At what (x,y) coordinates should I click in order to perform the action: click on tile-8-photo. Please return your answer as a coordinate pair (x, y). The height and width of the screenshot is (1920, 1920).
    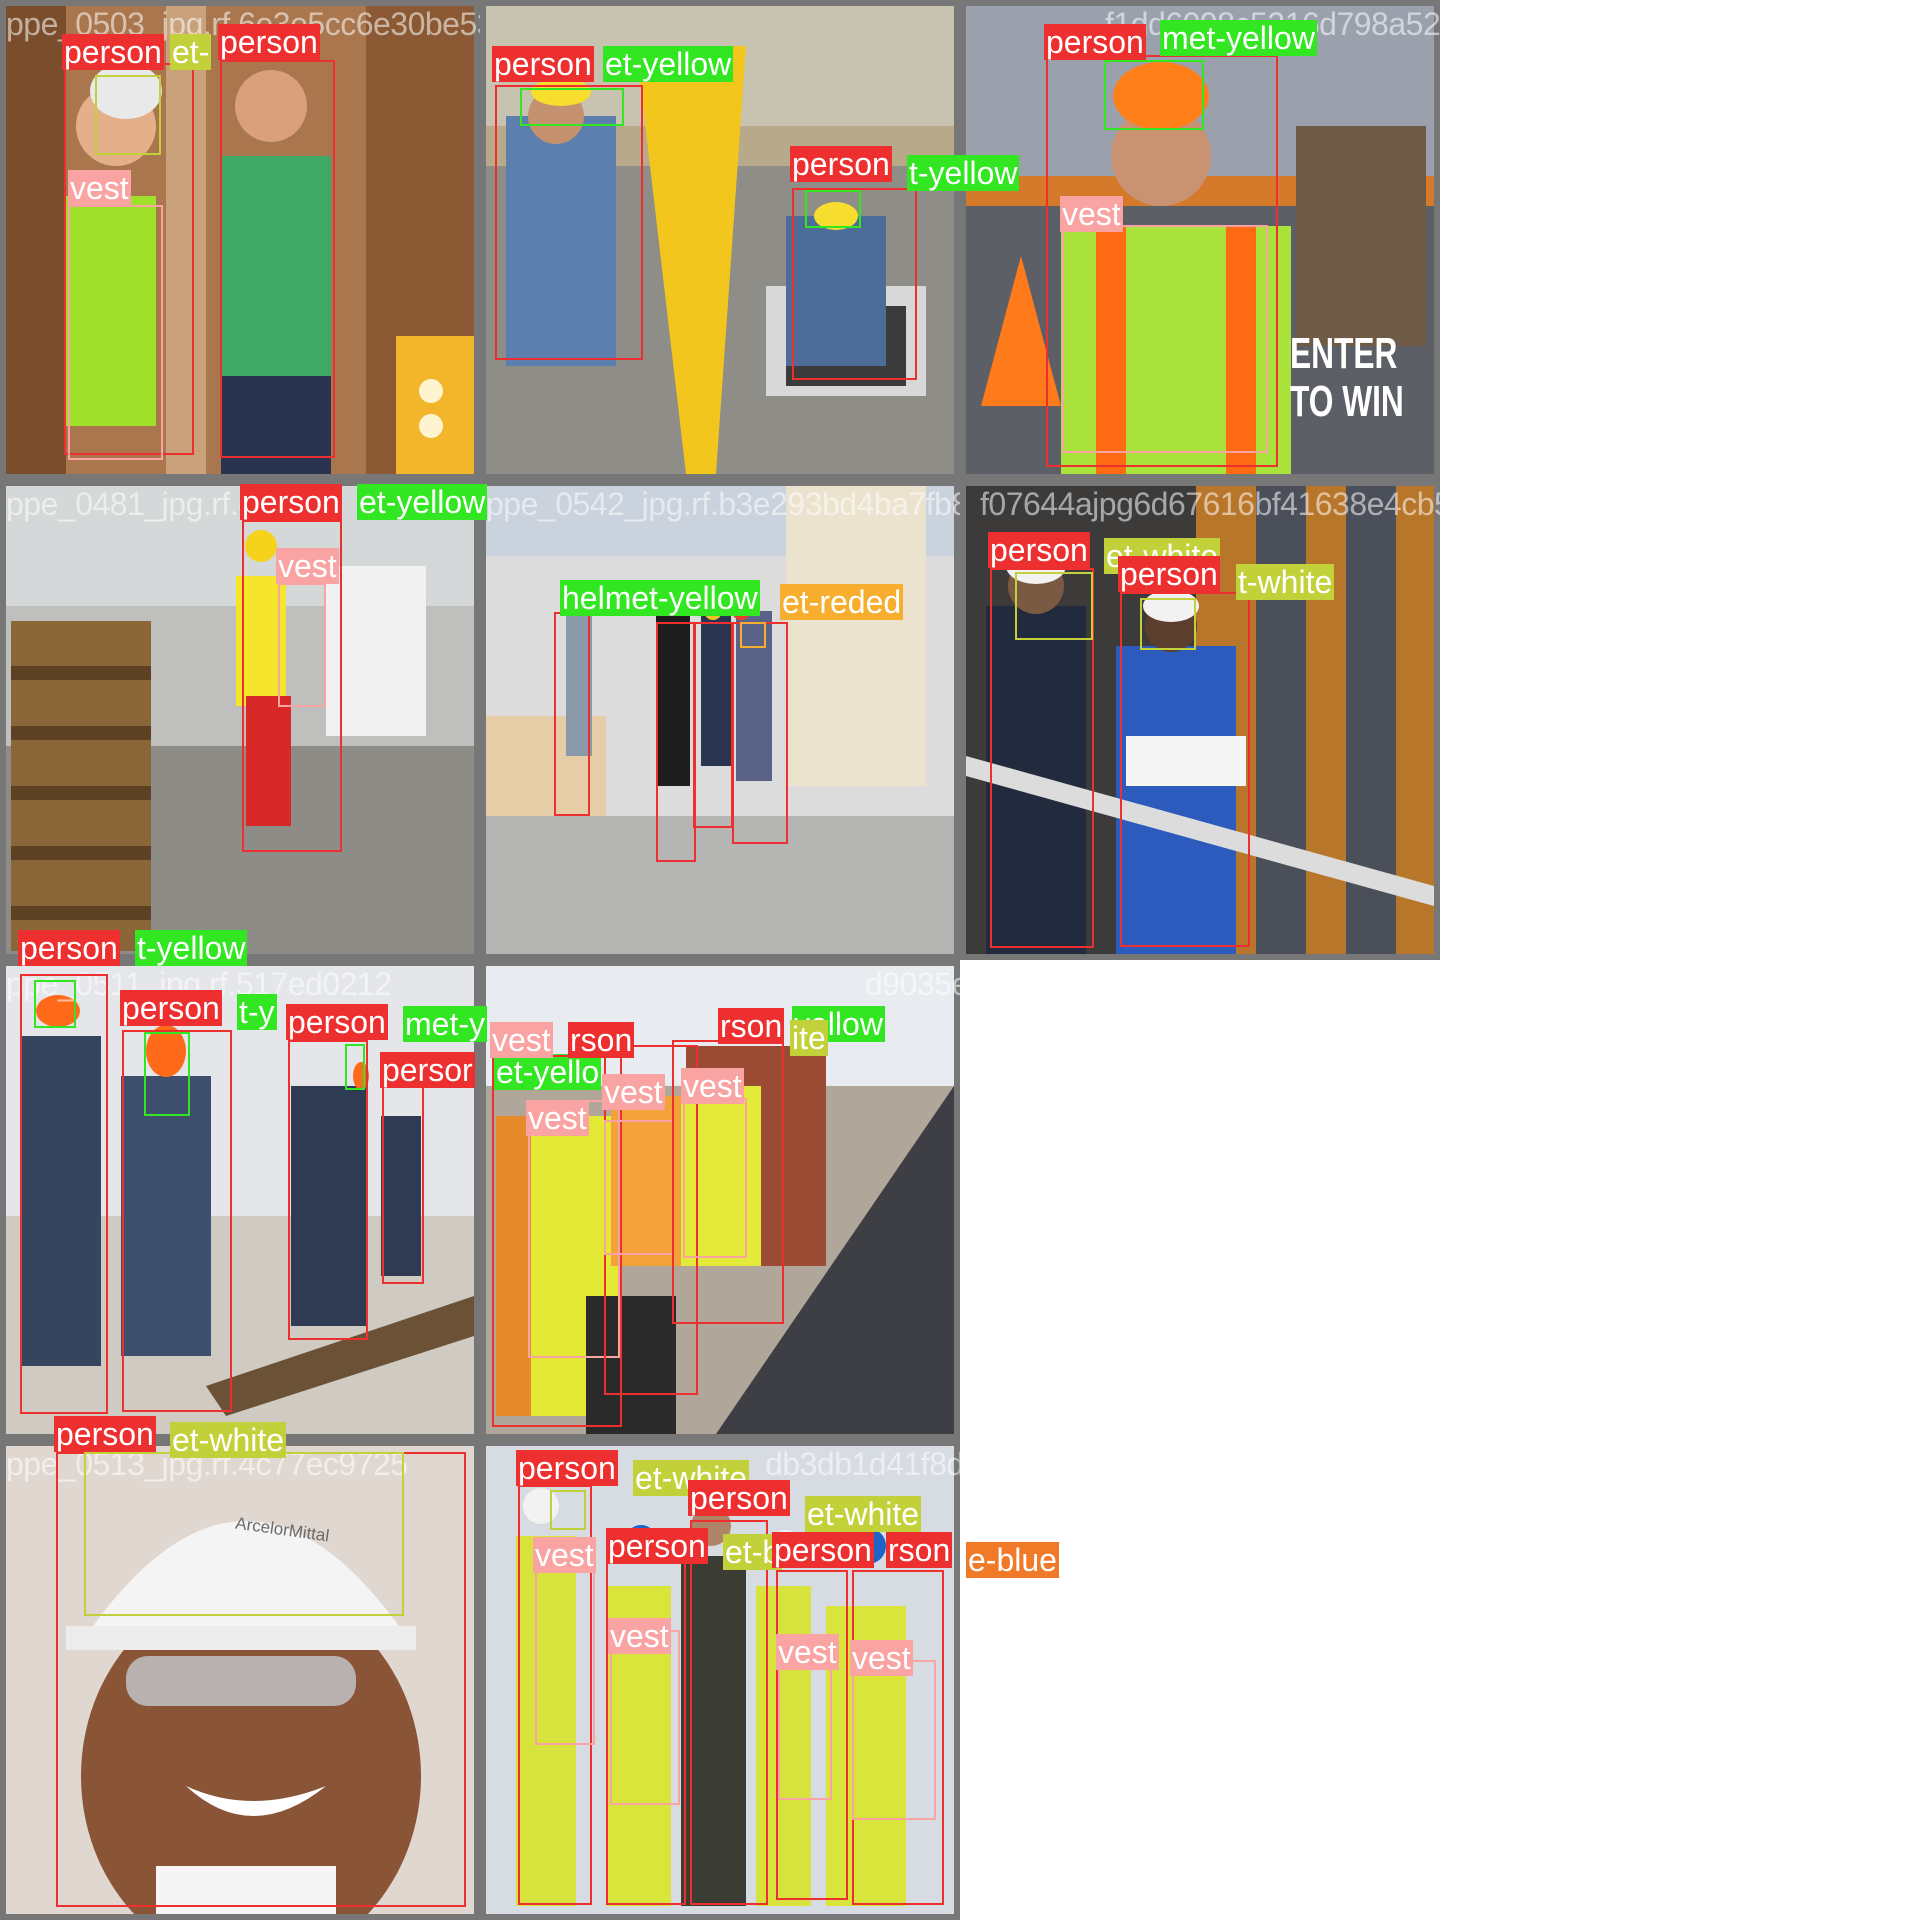
    Looking at the image, I should click on (720, 1200).